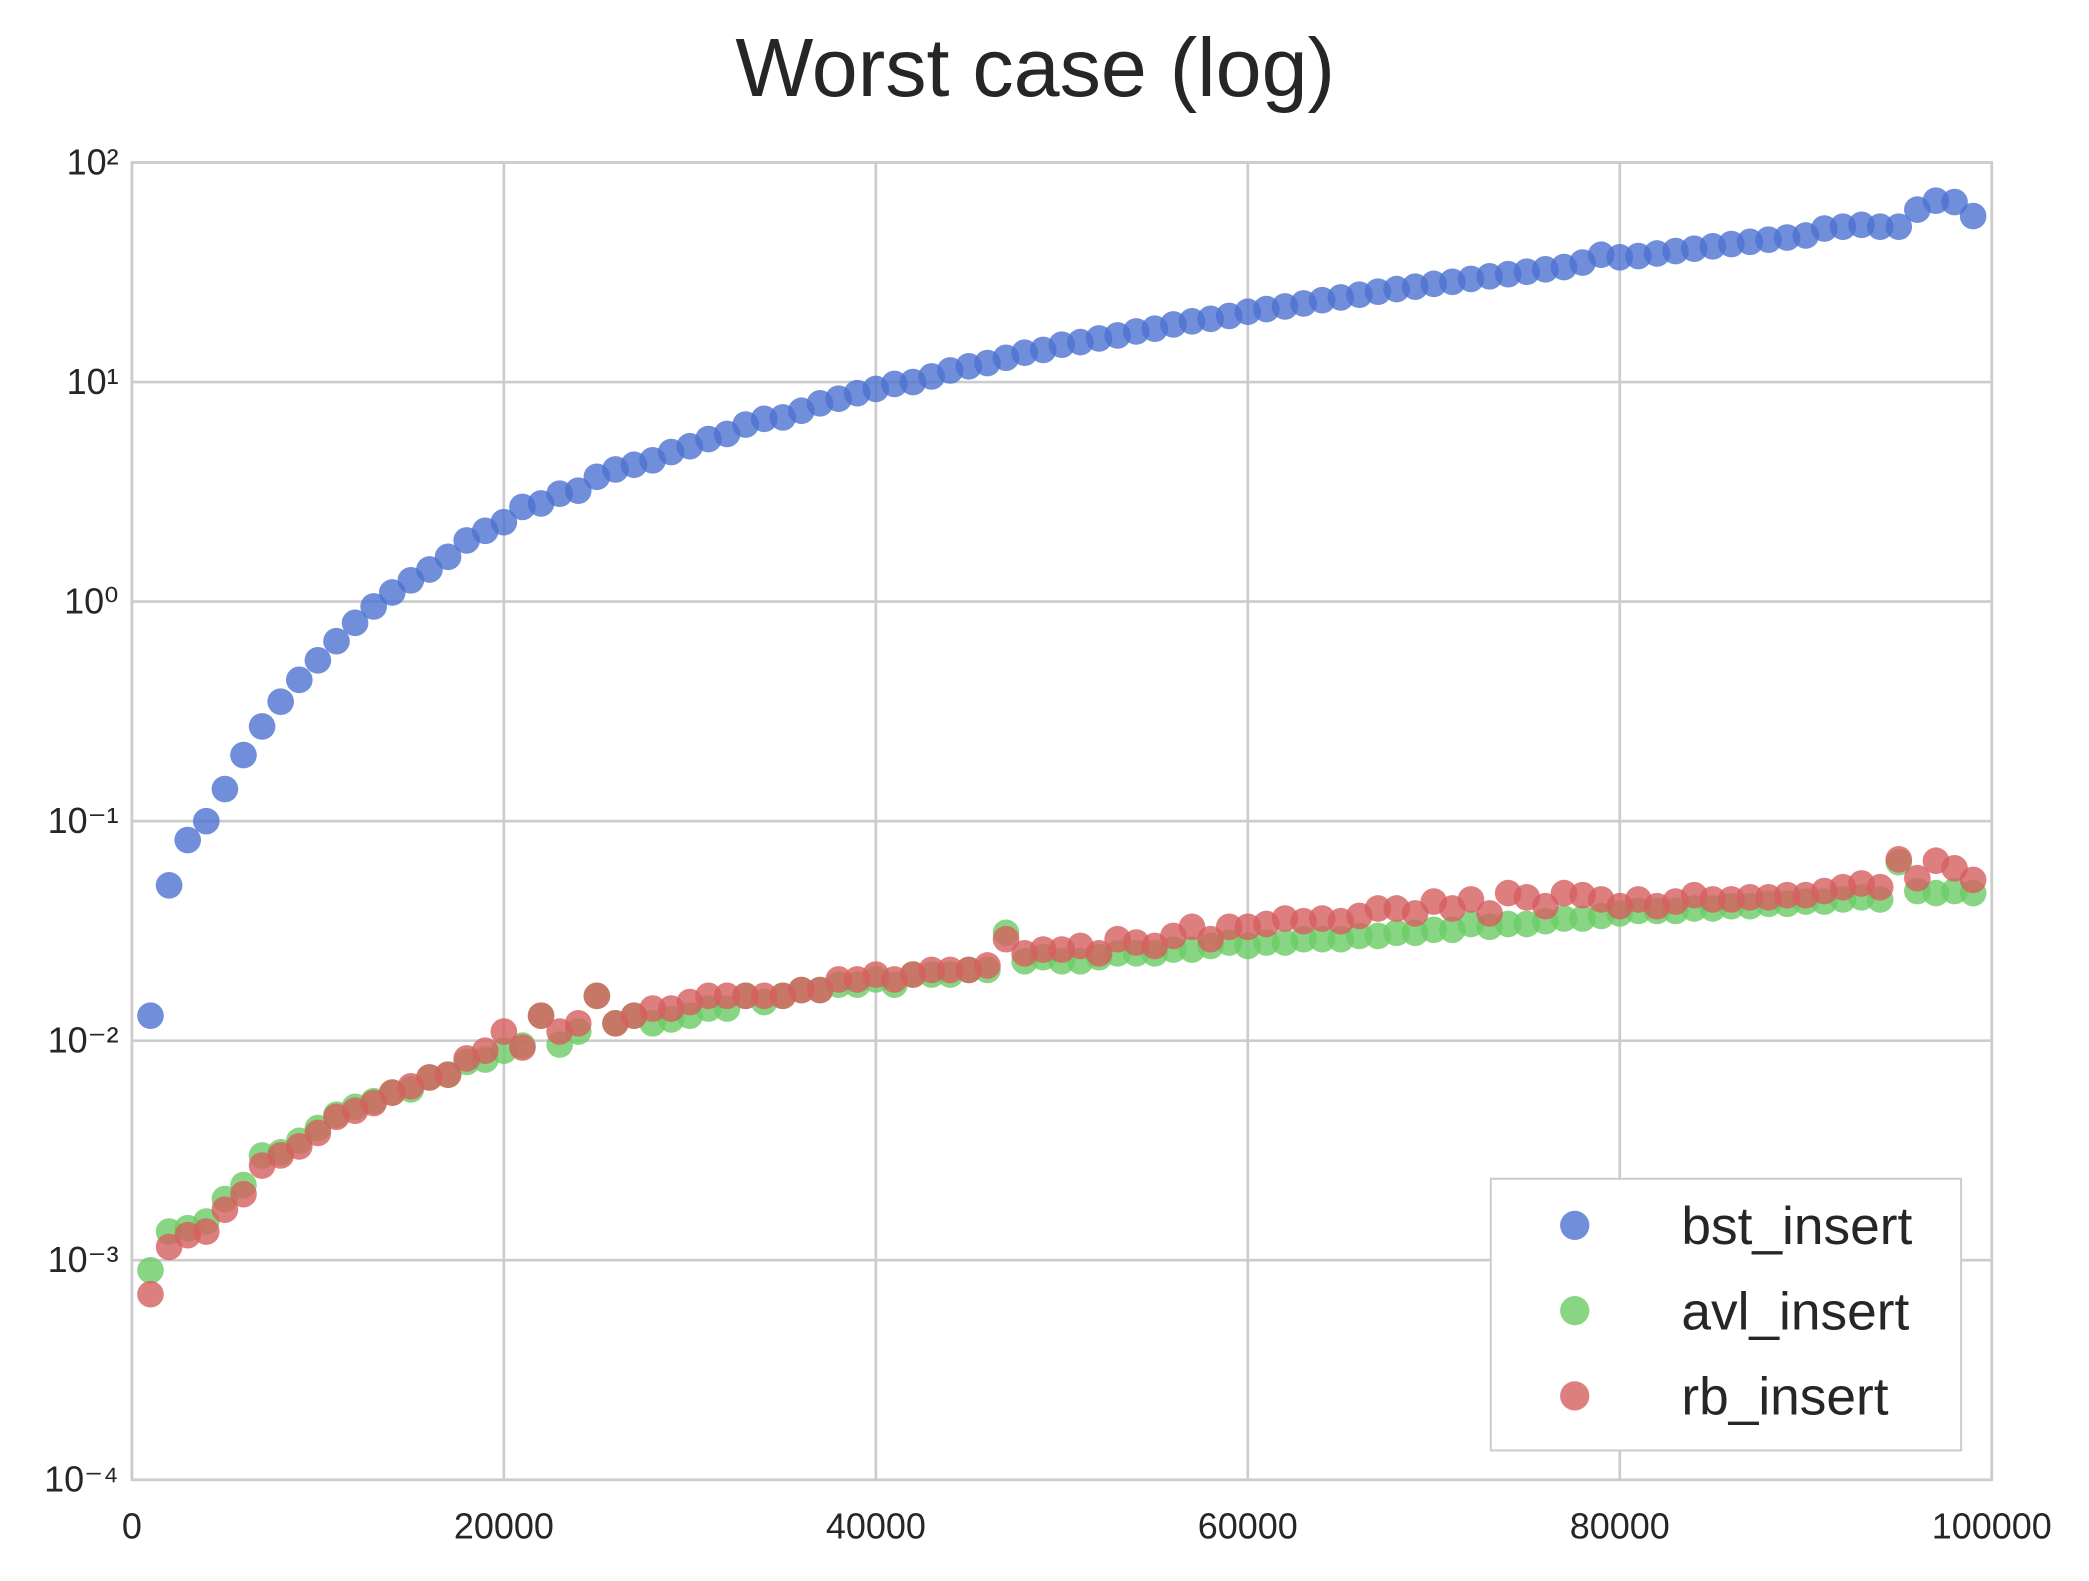  Describe the element at coordinates (93, 381) in the screenshot. I see `y-tick-label: 10¹` at that location.